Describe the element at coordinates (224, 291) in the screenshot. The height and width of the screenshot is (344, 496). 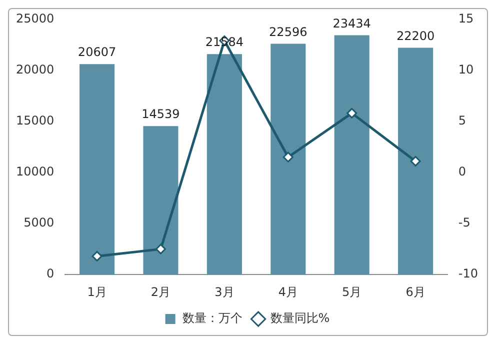
I see `x-tick-label: 3月` at that location.